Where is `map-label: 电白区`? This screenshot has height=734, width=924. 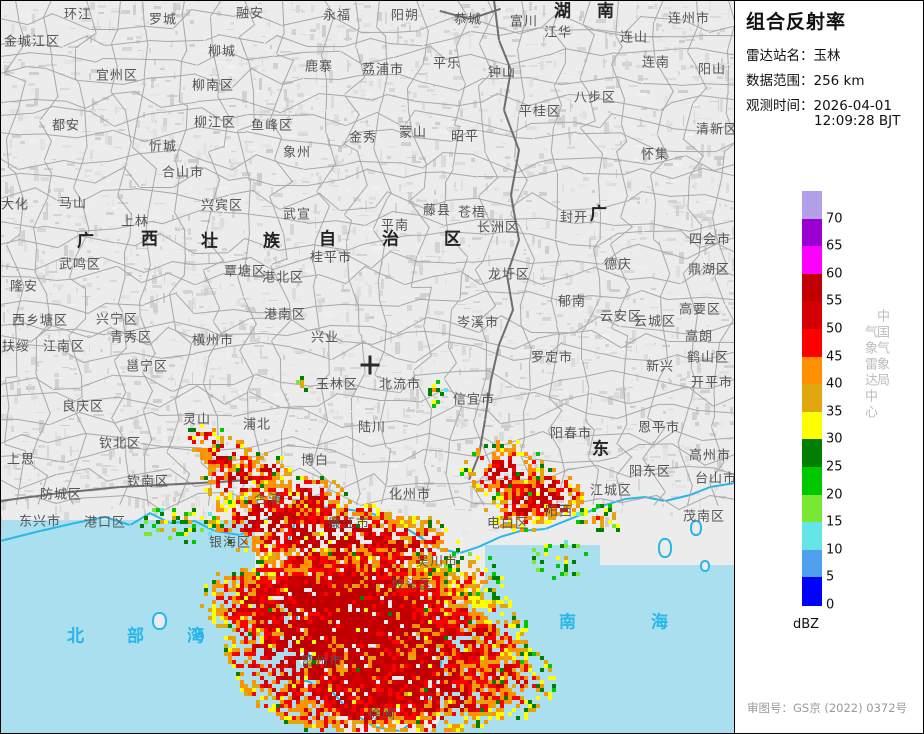
map-label: 电白区 is located at coordinates (508, 524).